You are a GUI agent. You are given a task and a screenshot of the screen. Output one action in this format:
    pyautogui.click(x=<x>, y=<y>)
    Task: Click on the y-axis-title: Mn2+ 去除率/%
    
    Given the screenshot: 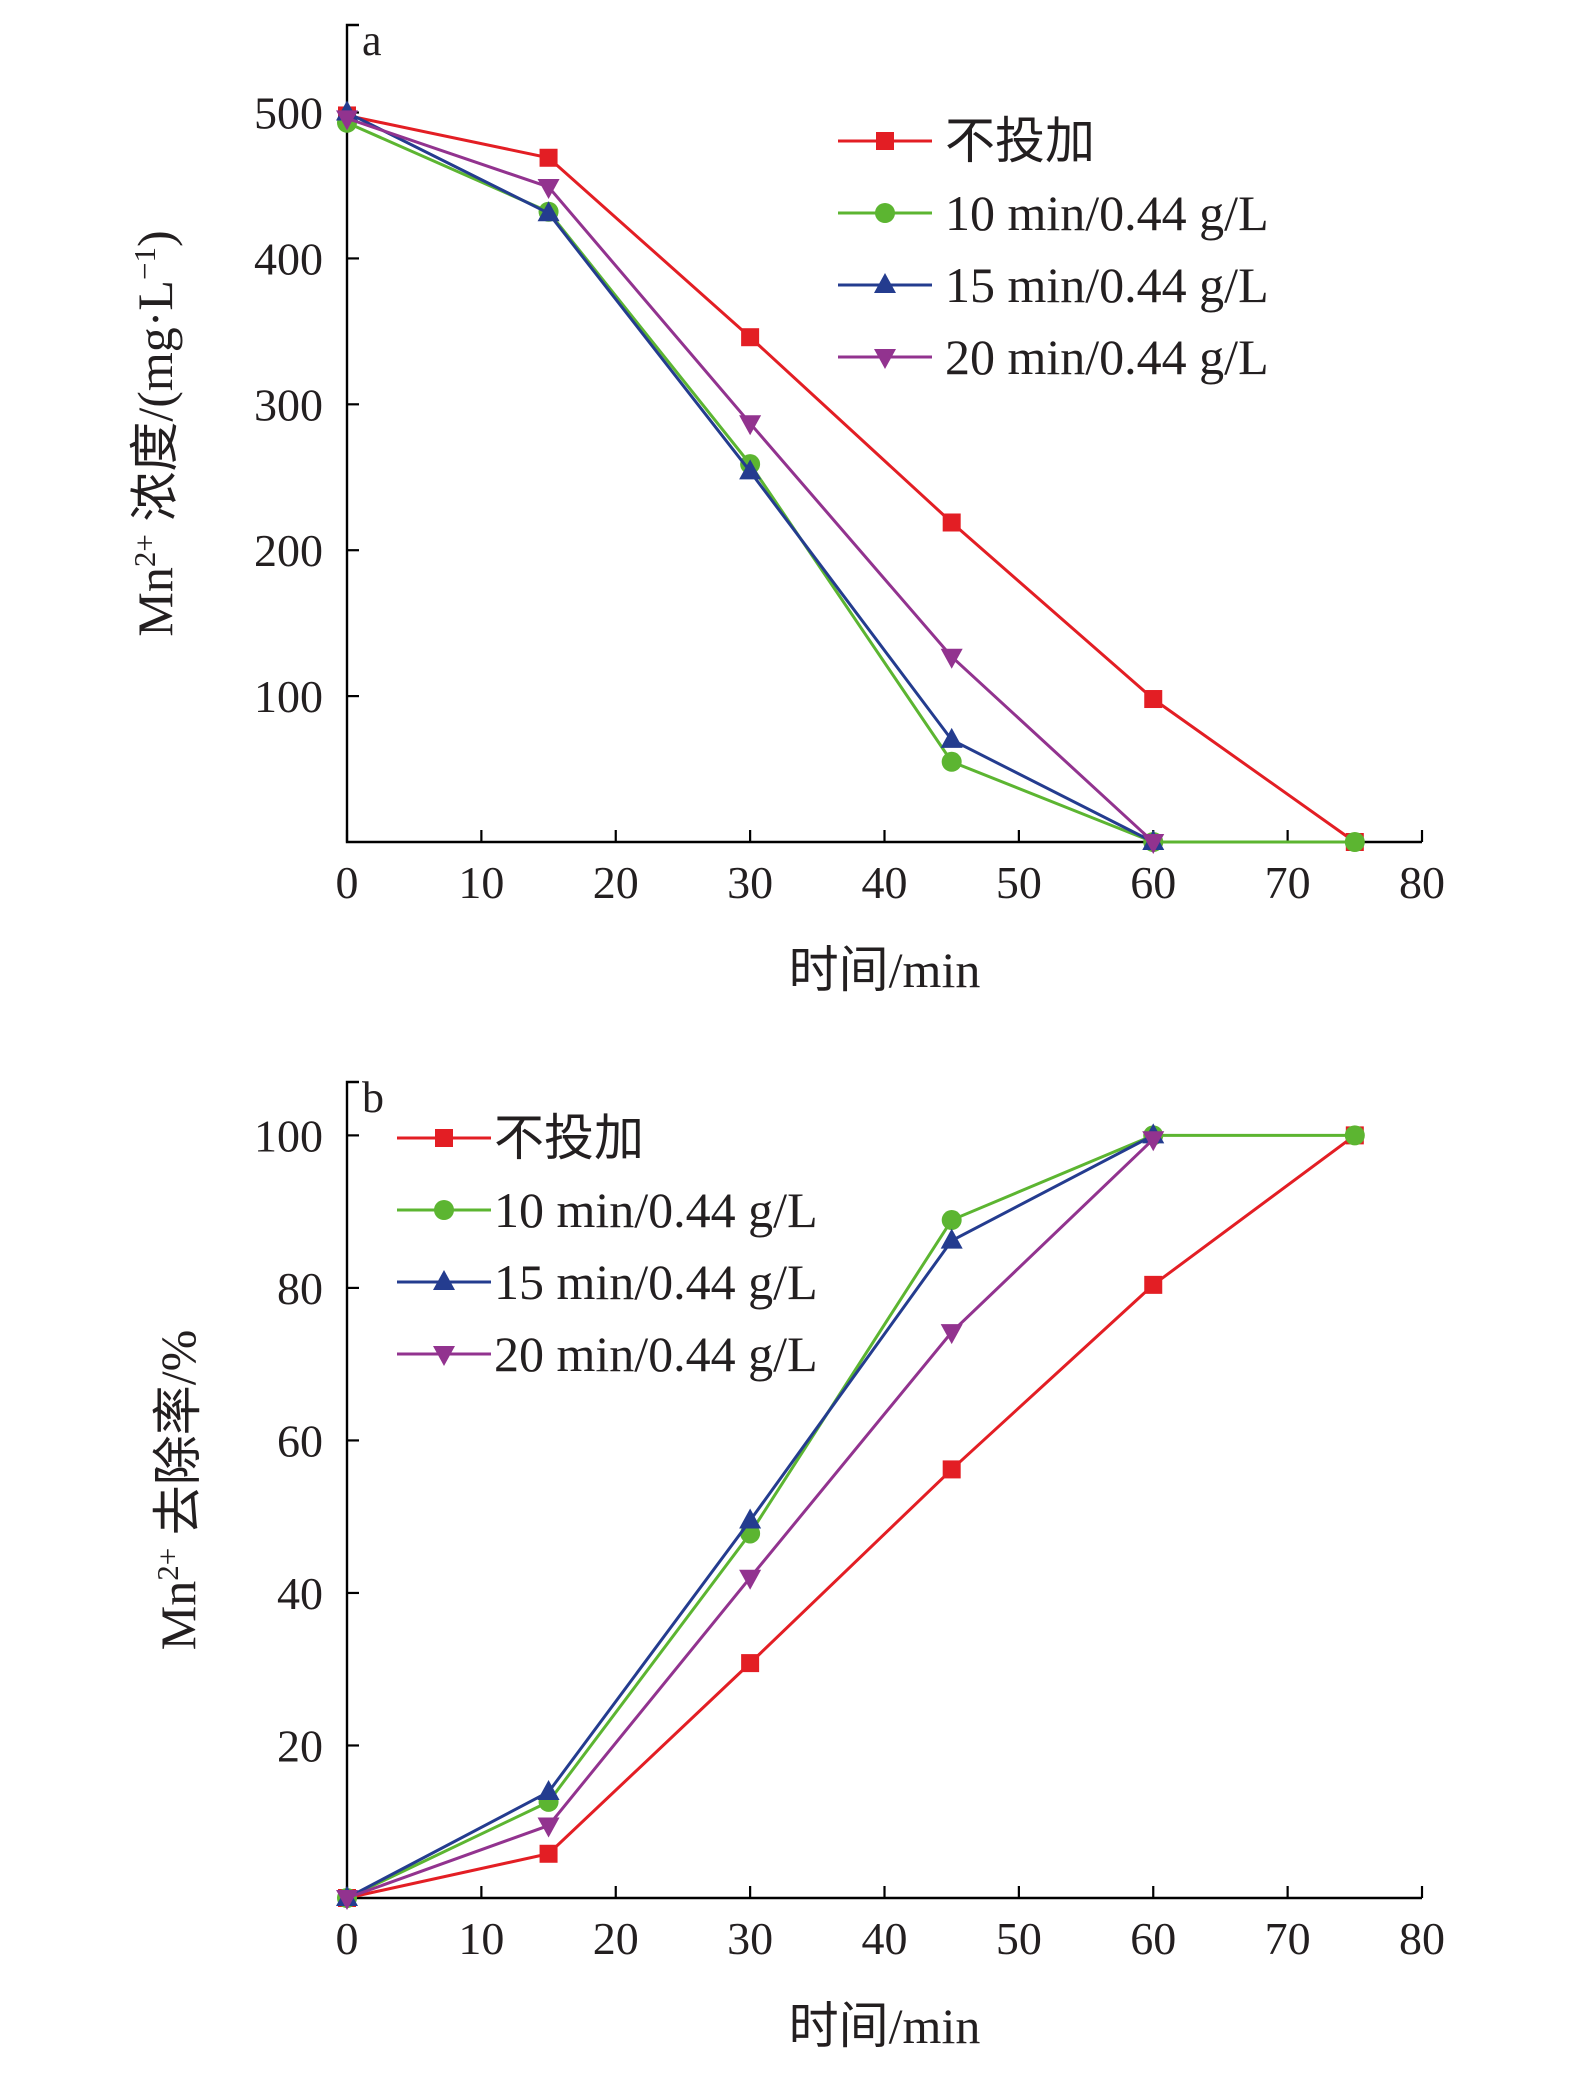 What is the action you would take?
    pyautogui.click(x=178, y=1490)
    